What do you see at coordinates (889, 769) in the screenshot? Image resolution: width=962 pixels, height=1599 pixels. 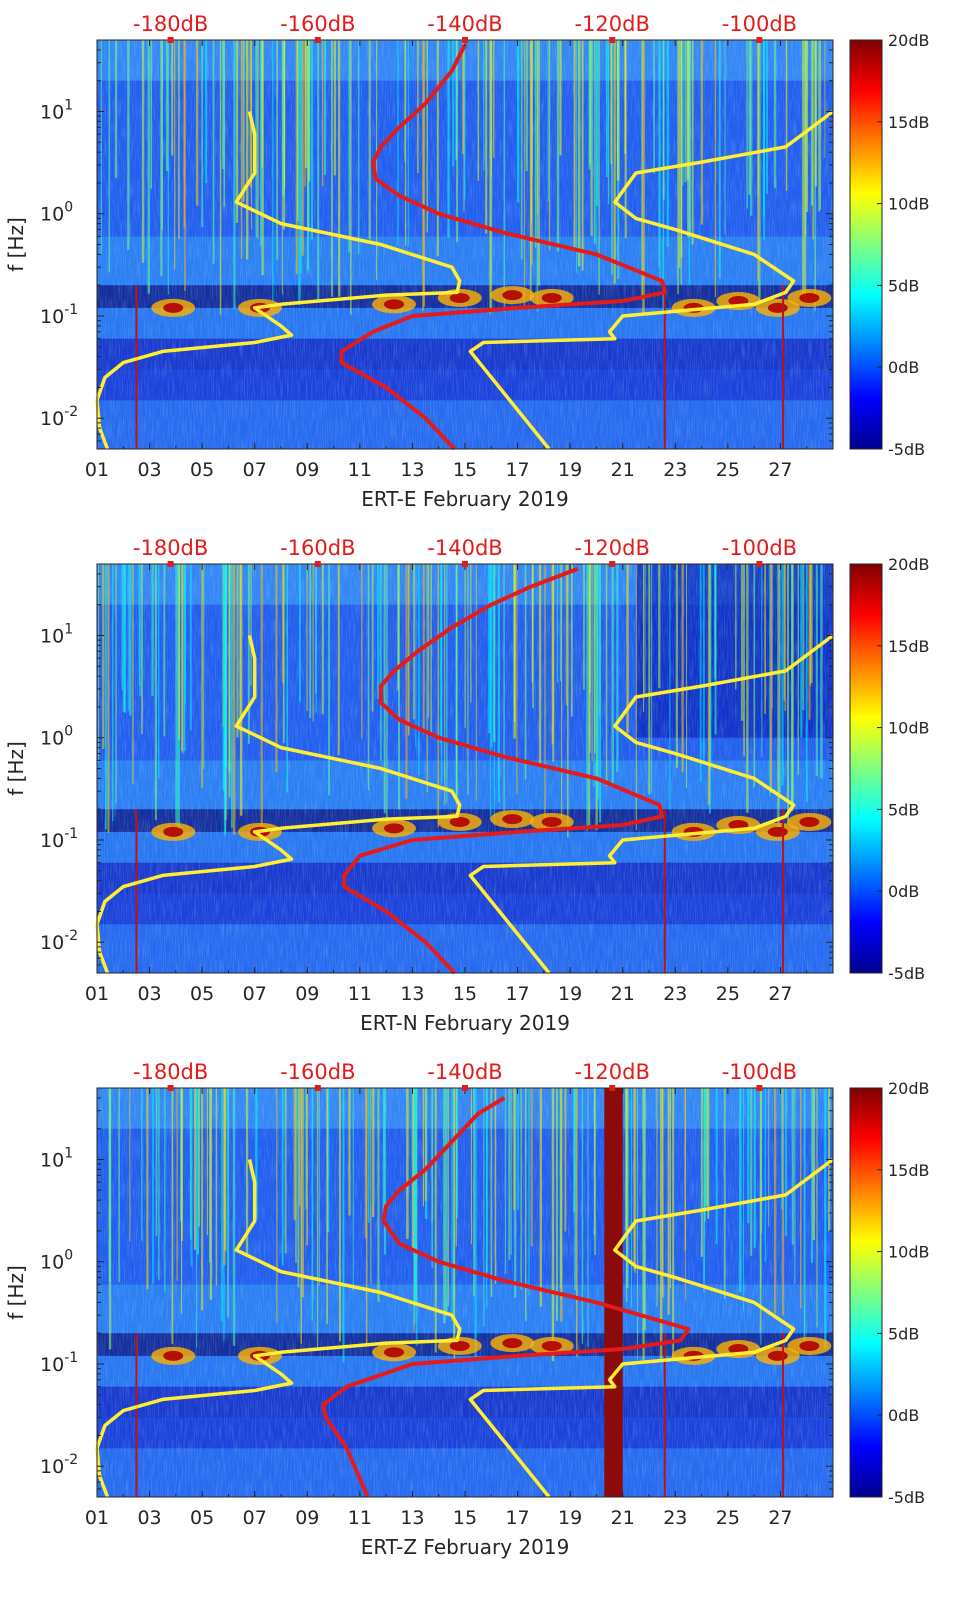 I see `colorbar: 20dB 15dB 10dB 5dB 0dB -5dB` at bounding box center [889, 769].